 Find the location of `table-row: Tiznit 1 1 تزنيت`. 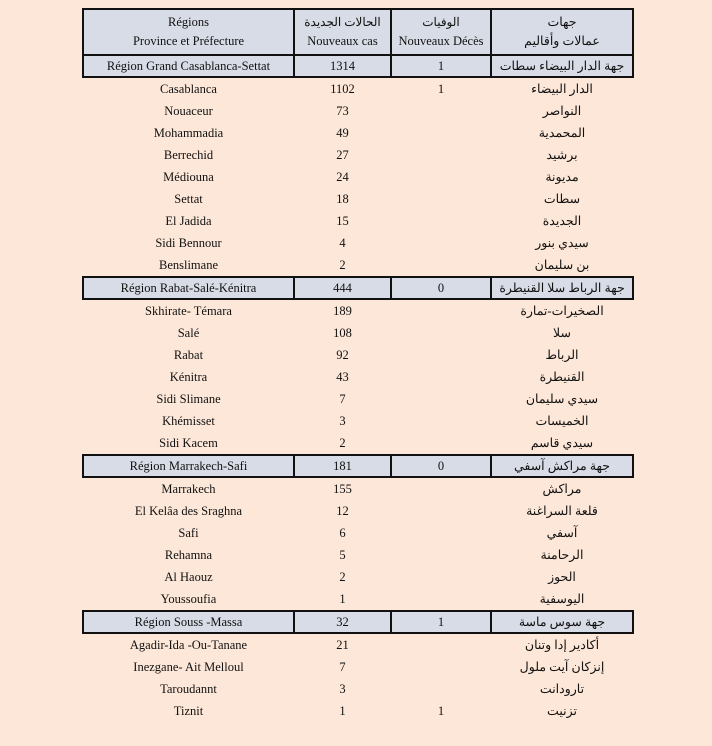

table-row: Tiznit 1 1 تزنيت is located at coordinates (358, 711).